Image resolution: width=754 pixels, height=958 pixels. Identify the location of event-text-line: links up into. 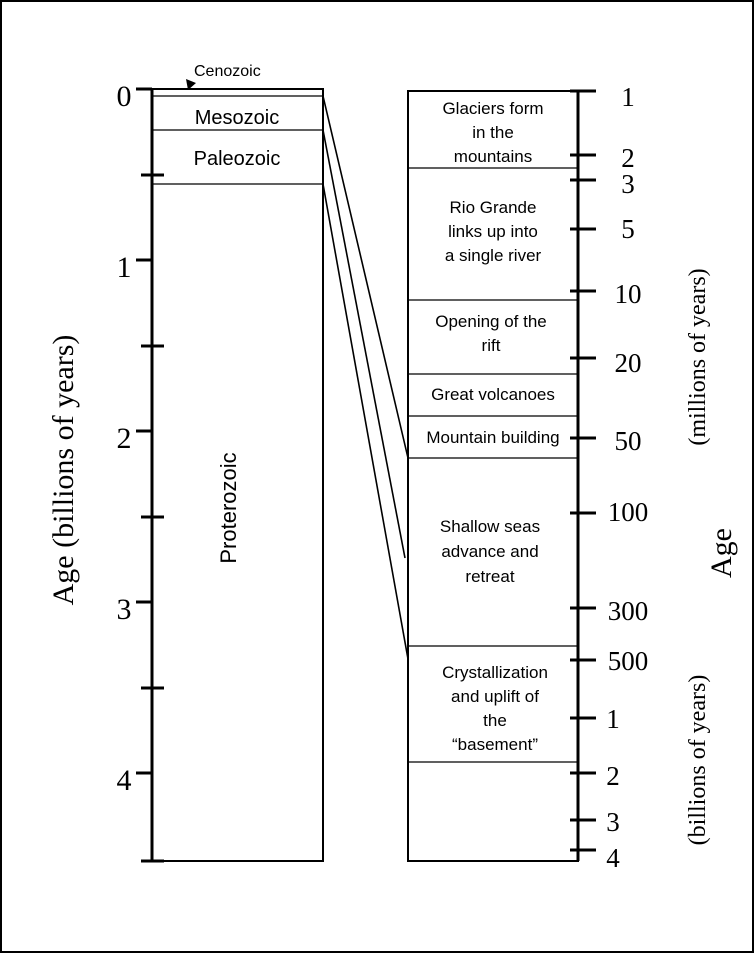
(493, 231).